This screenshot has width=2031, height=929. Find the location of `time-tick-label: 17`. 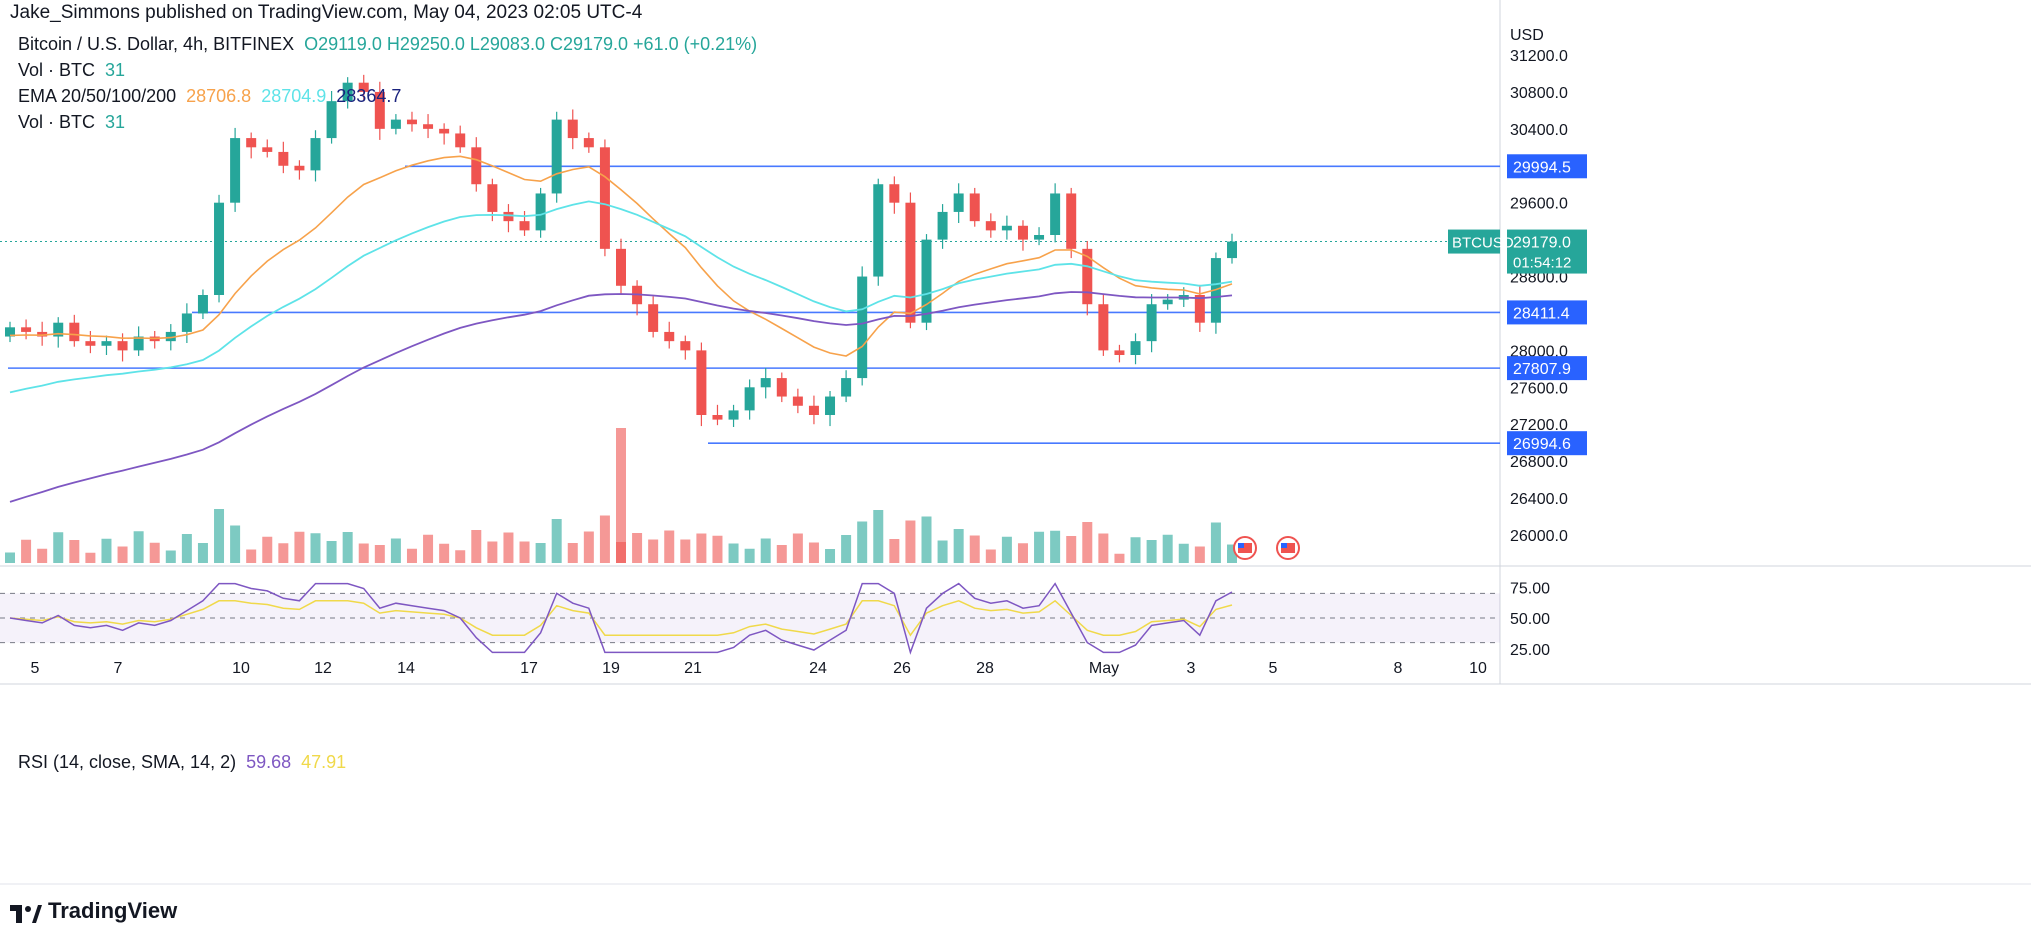

time-tick-label: 17 is located at coordinates (529, 668).